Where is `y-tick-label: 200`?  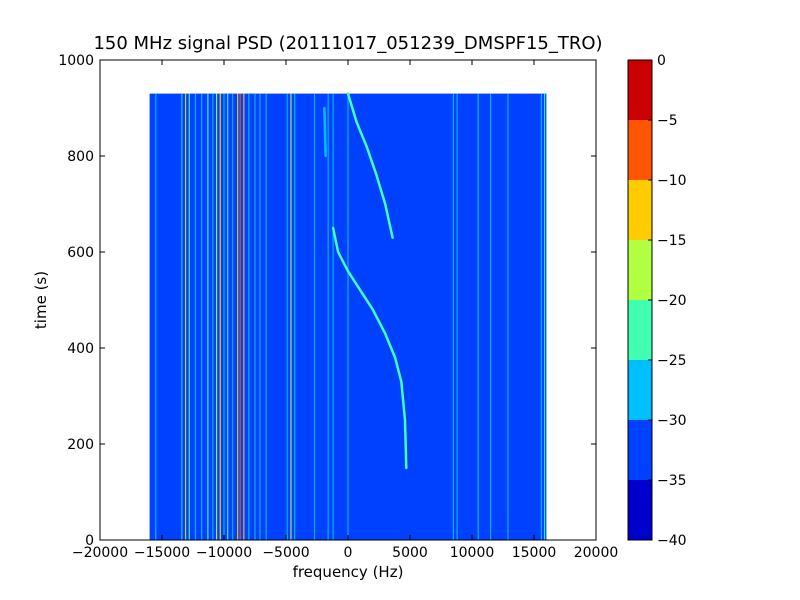
y-tick-label: 200 is located at coordinates (80, 445).